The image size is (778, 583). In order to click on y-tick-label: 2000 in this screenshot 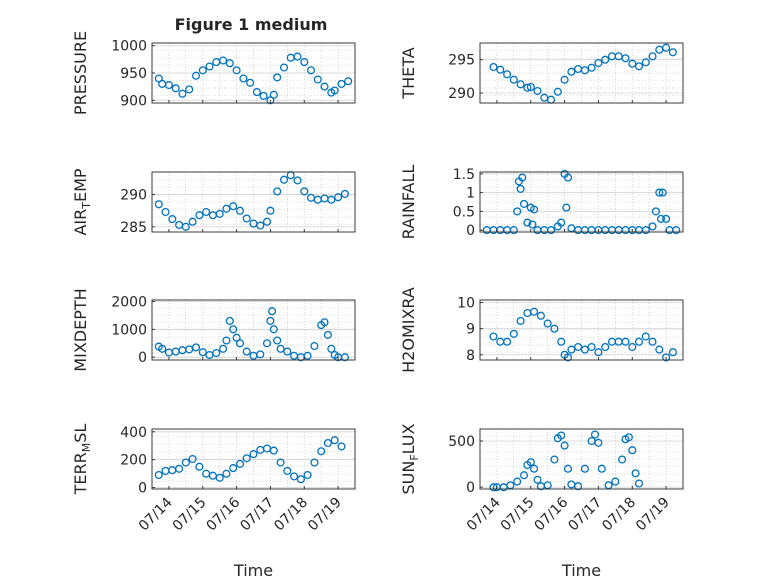, I will do `click(129, 302)`.